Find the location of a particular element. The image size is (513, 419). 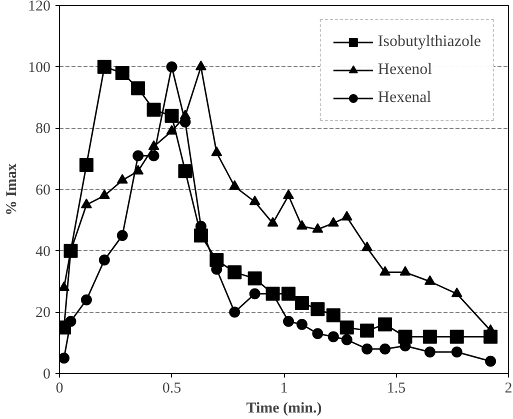

y-tick-label: 80 is located at coordinates (43, 129).